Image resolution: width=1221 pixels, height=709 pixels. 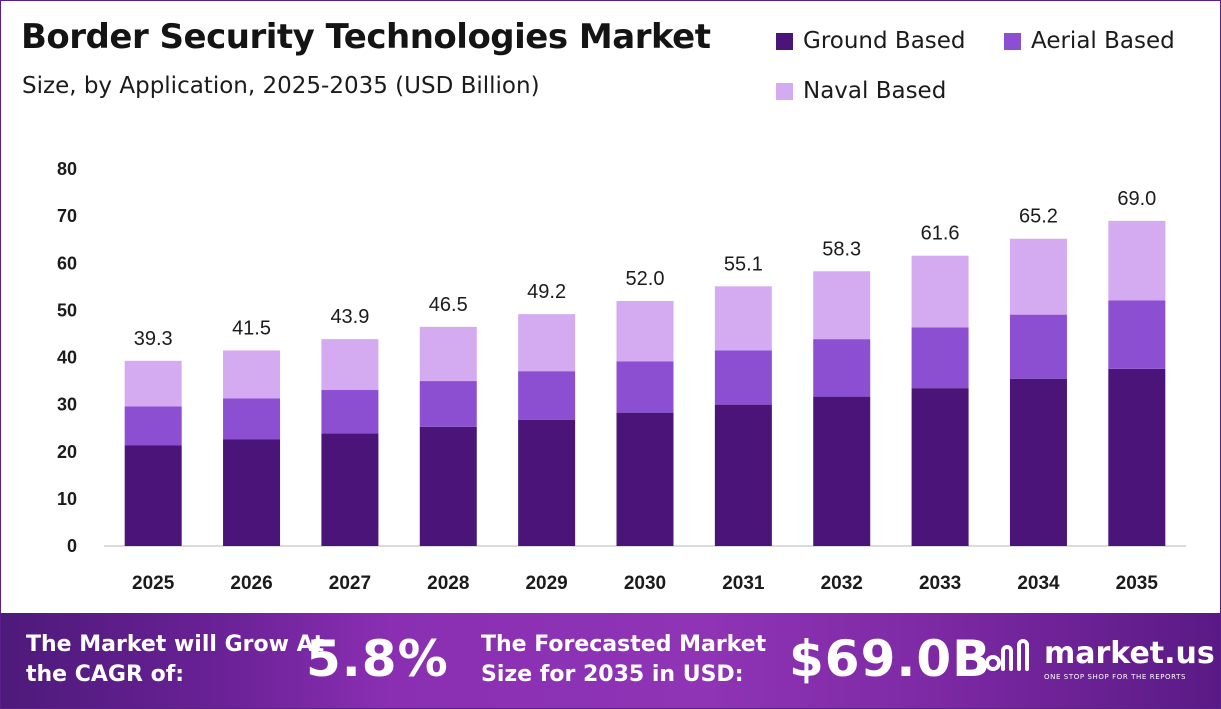 I want to click on bar-segment-aerial-based-2032, so click(x=842, y=368).